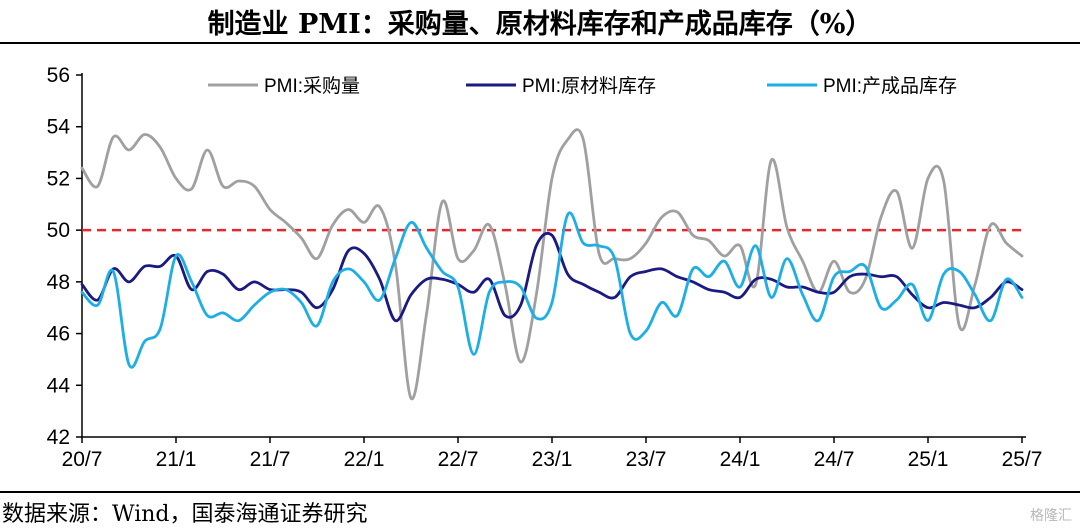 The image size is (1080, 529). I want to click on chart-title: 制造业 PMI：采购量、原材料库存和产成品库存（%）, so click(540, 24).